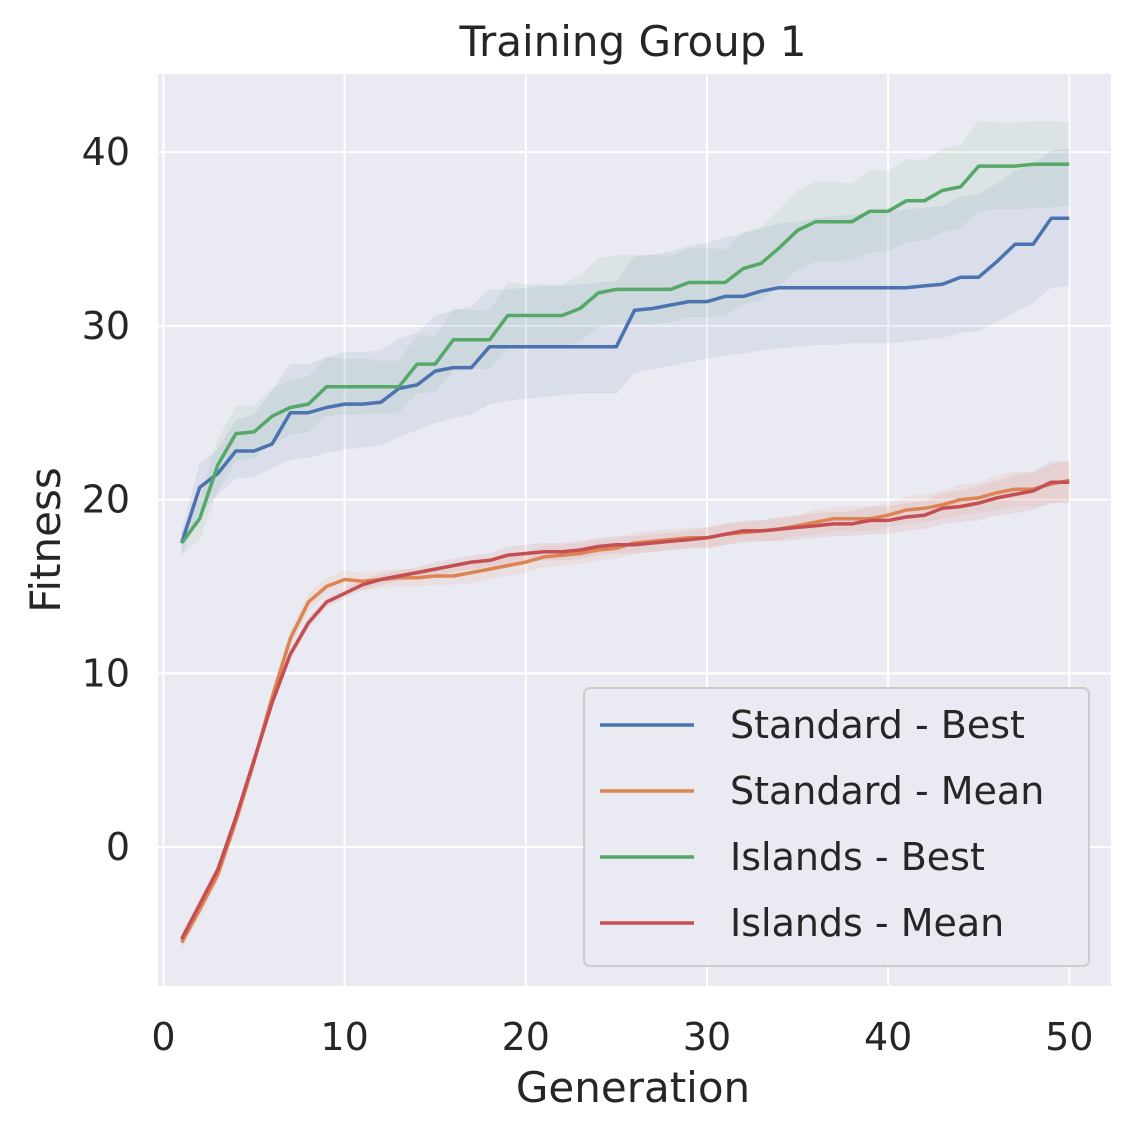 The height and width of the screenshot is (1135, 1132). What do you see at coordinates (118, 847) in the screenshot?
I see `y-tick-label: 0` at bounding box center [118, 847].